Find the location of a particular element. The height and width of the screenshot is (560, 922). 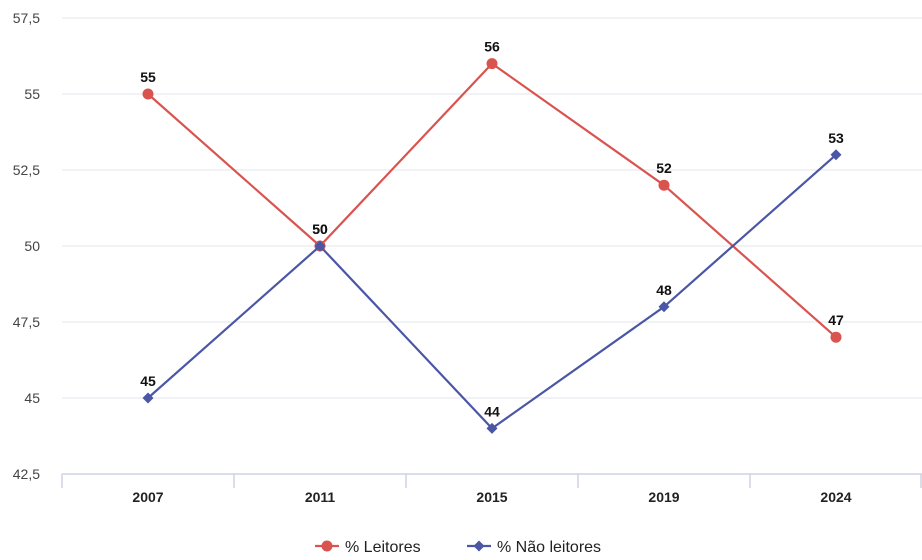

x-axis is located at coordinates (491, 480).